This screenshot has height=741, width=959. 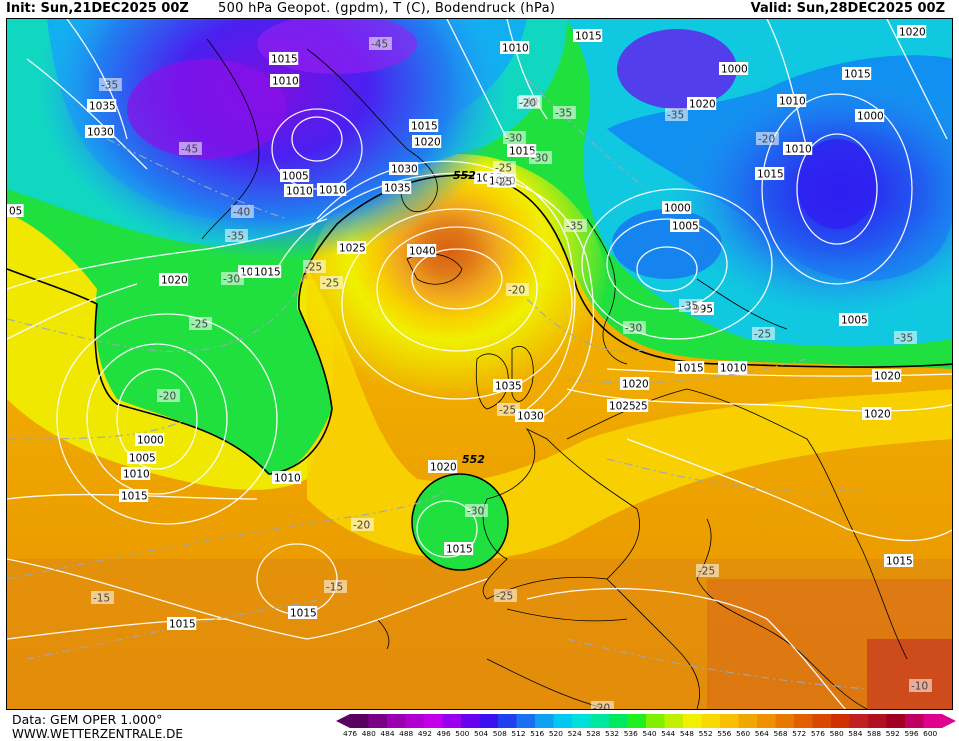 What do you see at coordinates (343, 721) in the screenshot?
I see `legend-arrow-left` at bounding box center [343, 721].